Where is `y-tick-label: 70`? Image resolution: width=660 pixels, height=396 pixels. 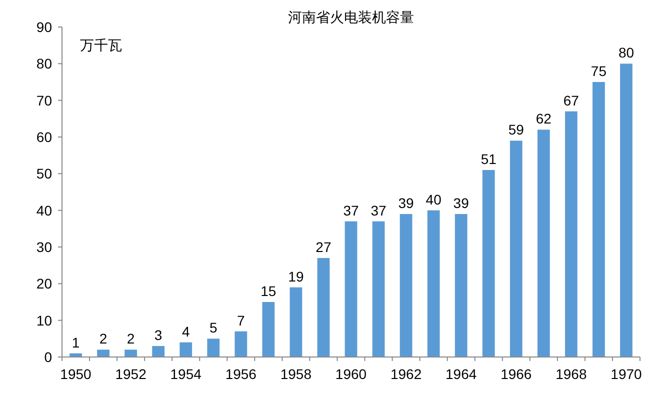
y-tick-label: 70 is located at coordinates (44, 100).